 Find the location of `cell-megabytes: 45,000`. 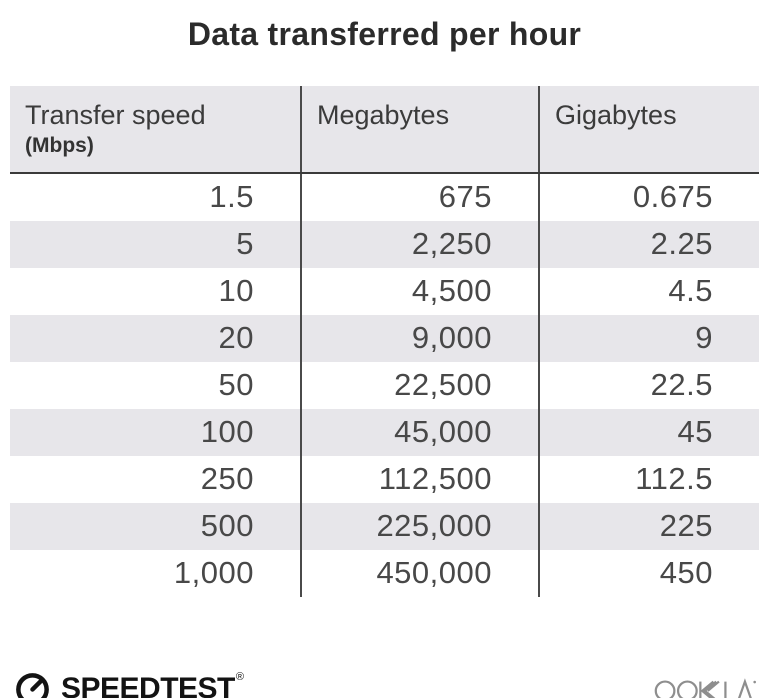

cell-megabytes: 45,000 is located at coordinates (419, 432).